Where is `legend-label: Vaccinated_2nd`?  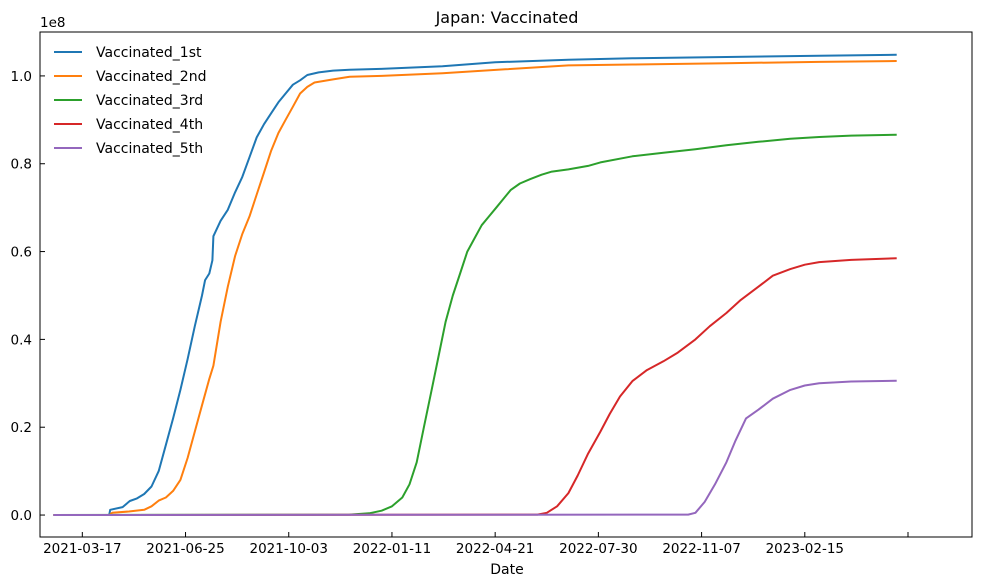
legend-label: Vaccinated_2nd is located at coordinates (151, 77).